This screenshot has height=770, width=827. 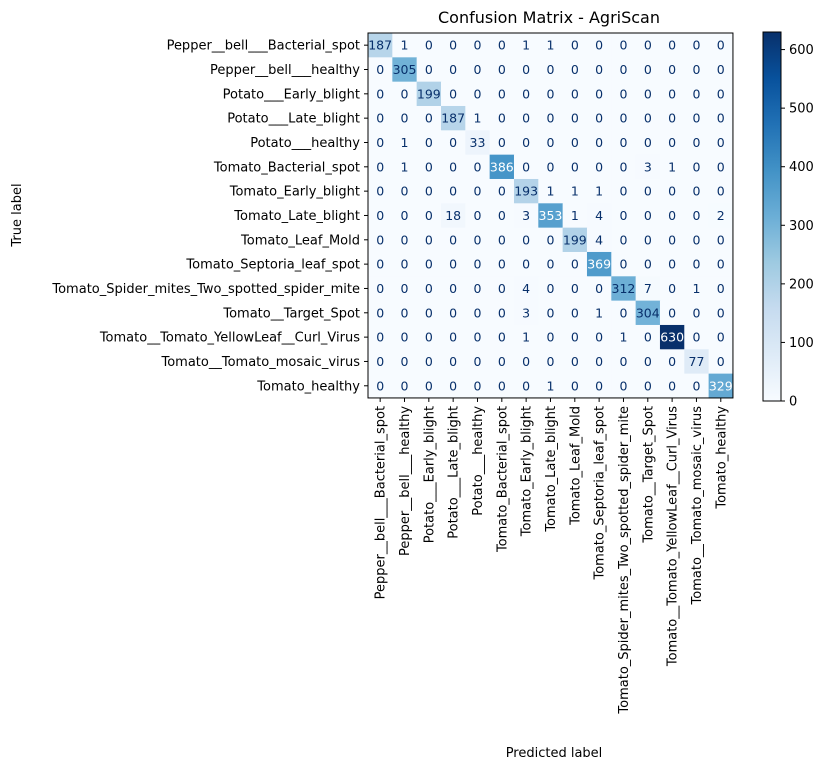 I want to click on cell-value-label: 187, so click(x=380, y=45).